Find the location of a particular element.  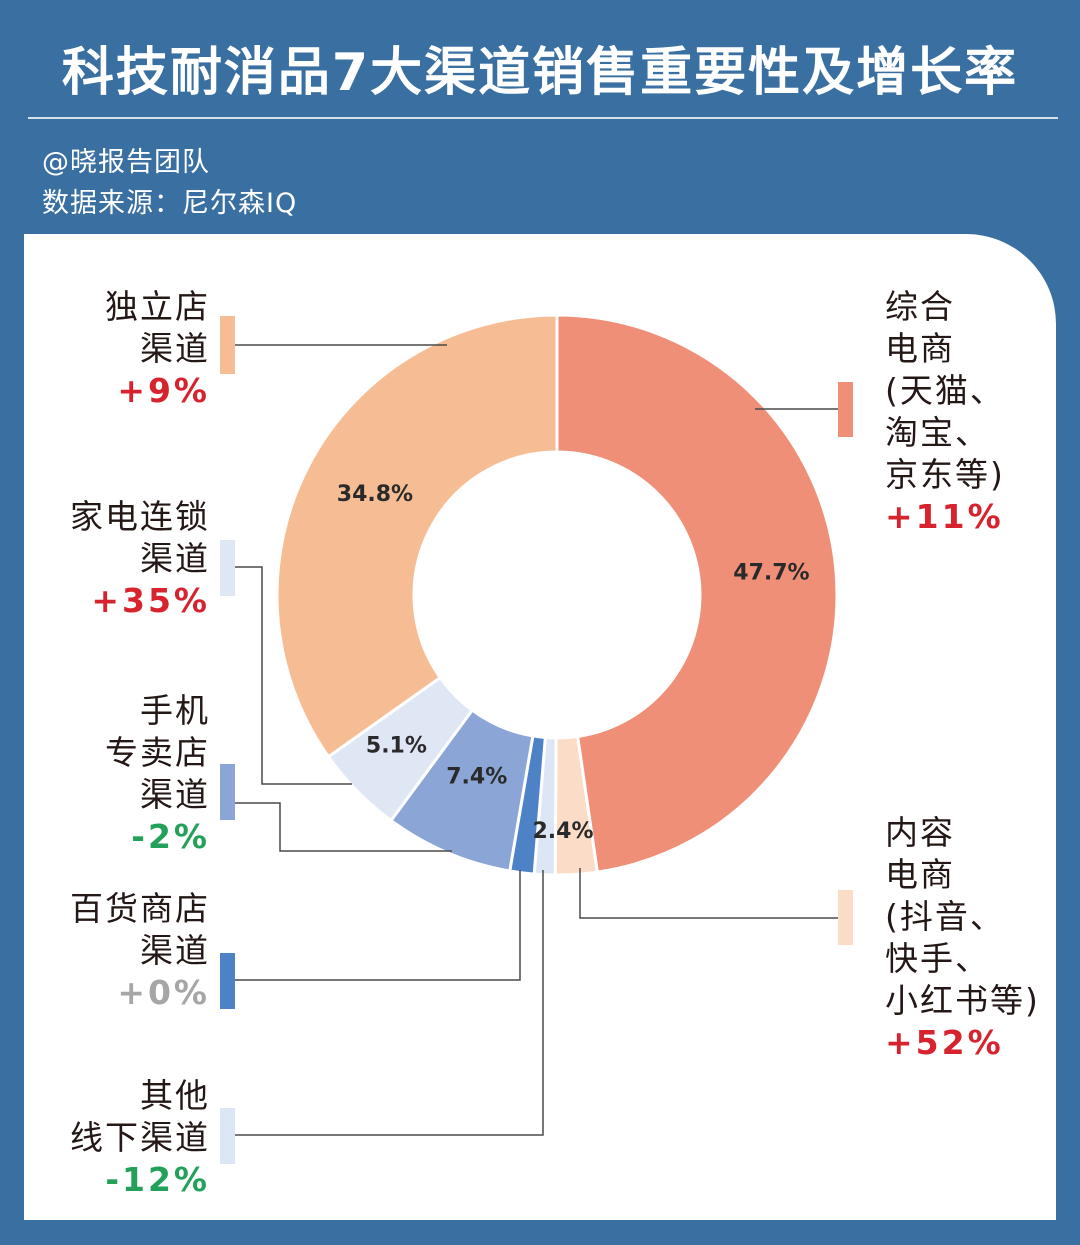

percent-label-1: 2.4% is located at coordinates (562, 831).